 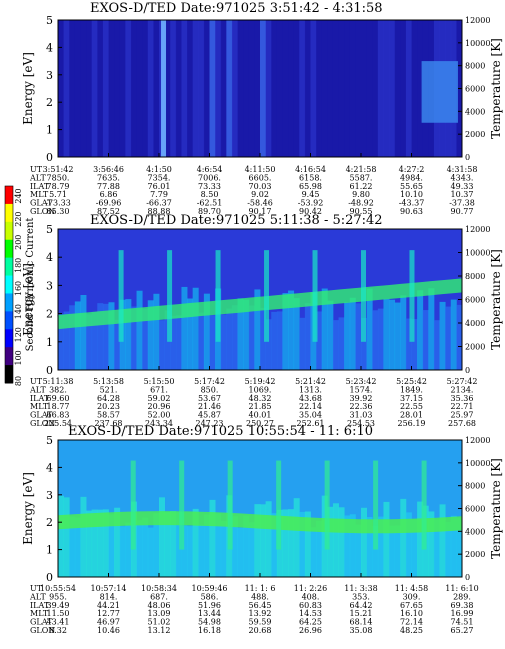 I want to click on table-cell: 256.19, so click(x=412, y=423).